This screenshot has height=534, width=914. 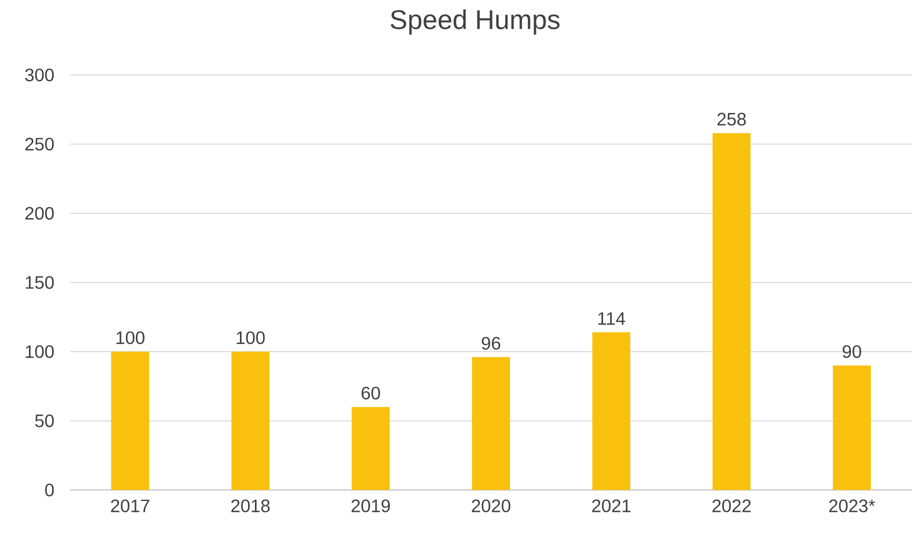 What do you see at coordinates (40, 351) in the screenshot?
I see `y-tick-label: 100` at bounding box center [40, 351].